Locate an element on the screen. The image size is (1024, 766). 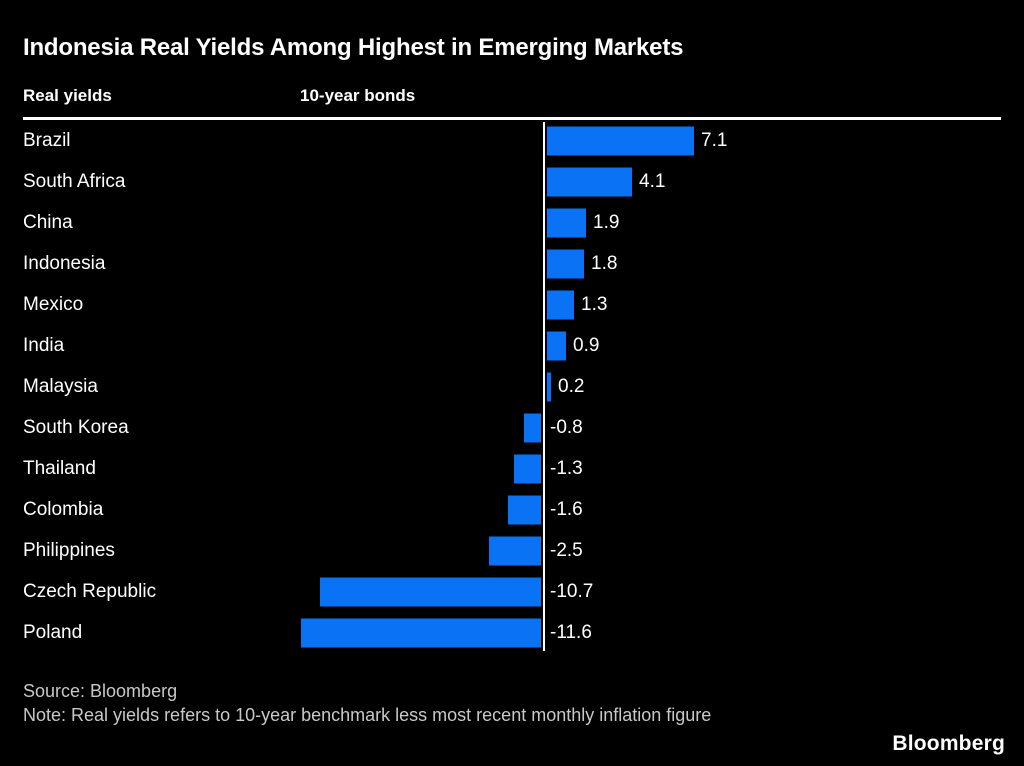
column-headers: Real yields 10-year bonds is located at coordinates (512, 96).